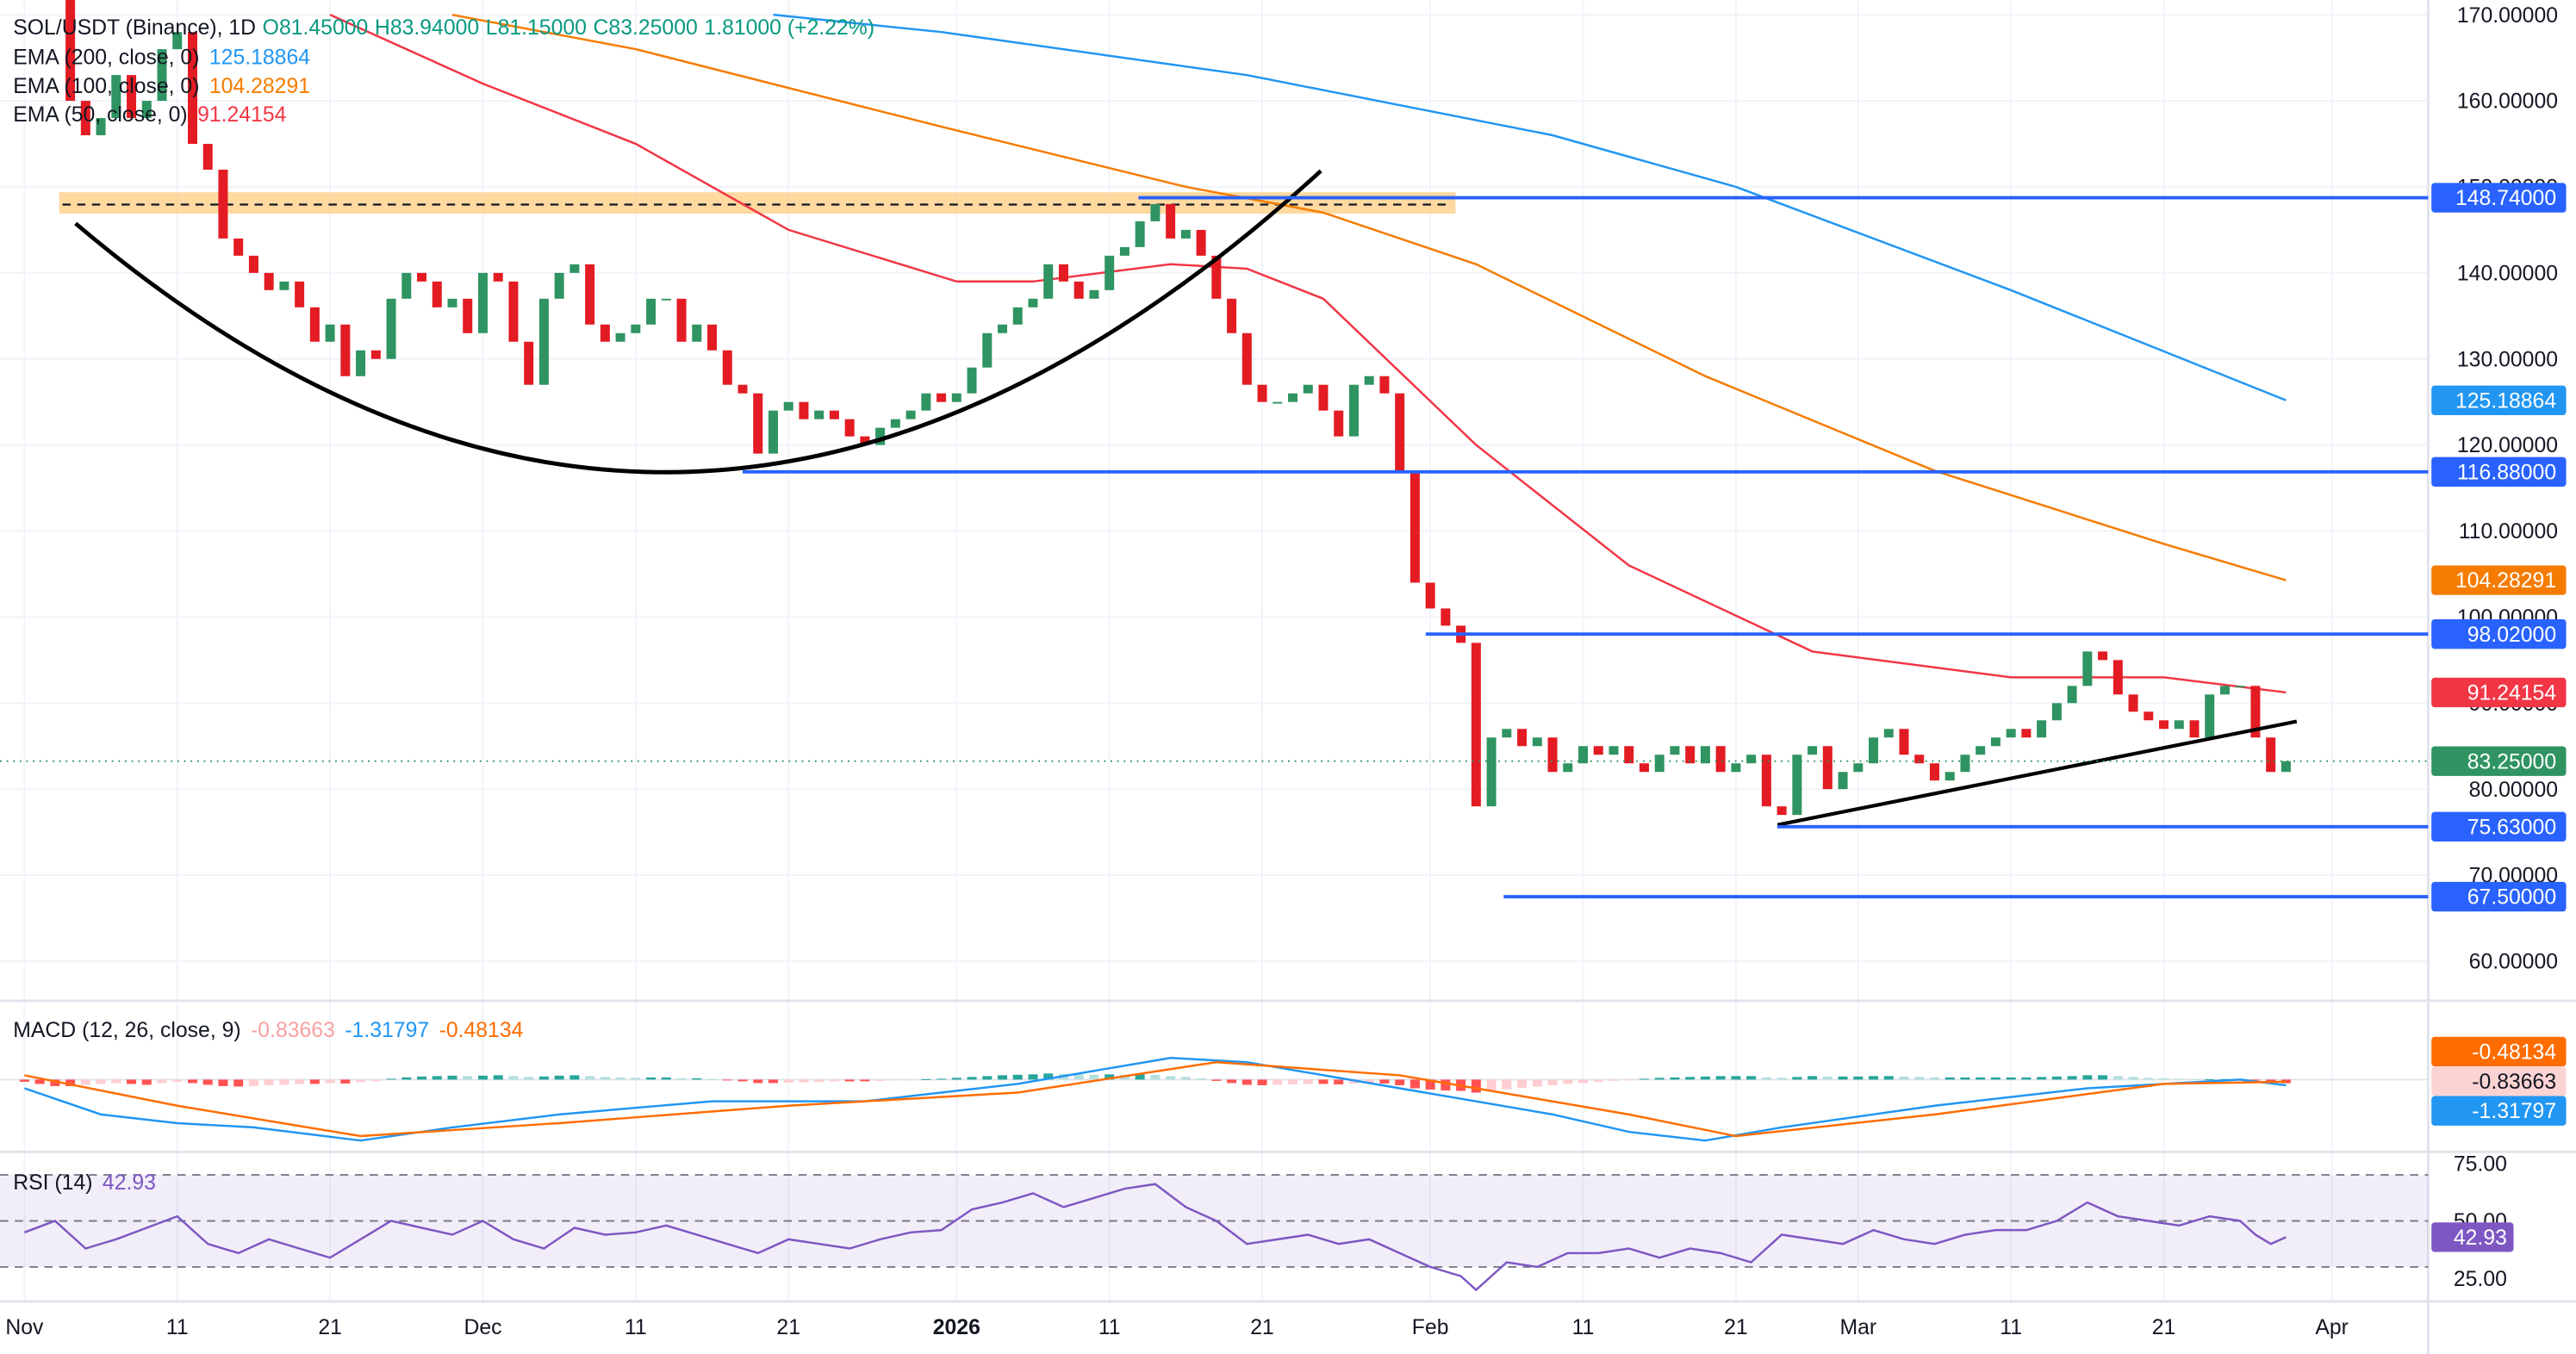 This screenshot has height=1354, width=2576. What do you see at coordinates (2499, 1111) in the screenshot?
I see `macd-box` at bounding box center [2499, 1111].